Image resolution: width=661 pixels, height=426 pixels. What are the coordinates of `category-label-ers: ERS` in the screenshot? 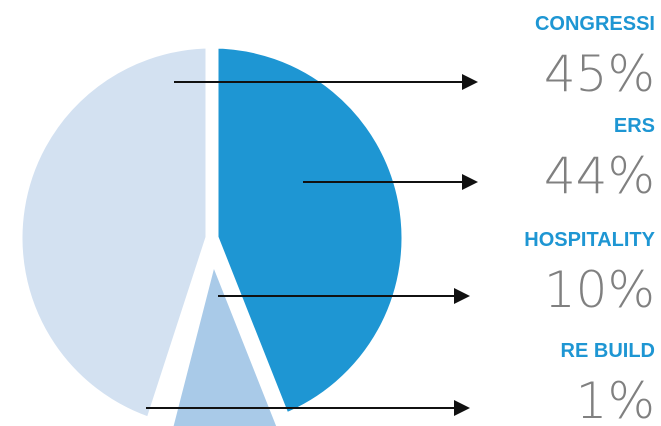 It's located at (634, 126).